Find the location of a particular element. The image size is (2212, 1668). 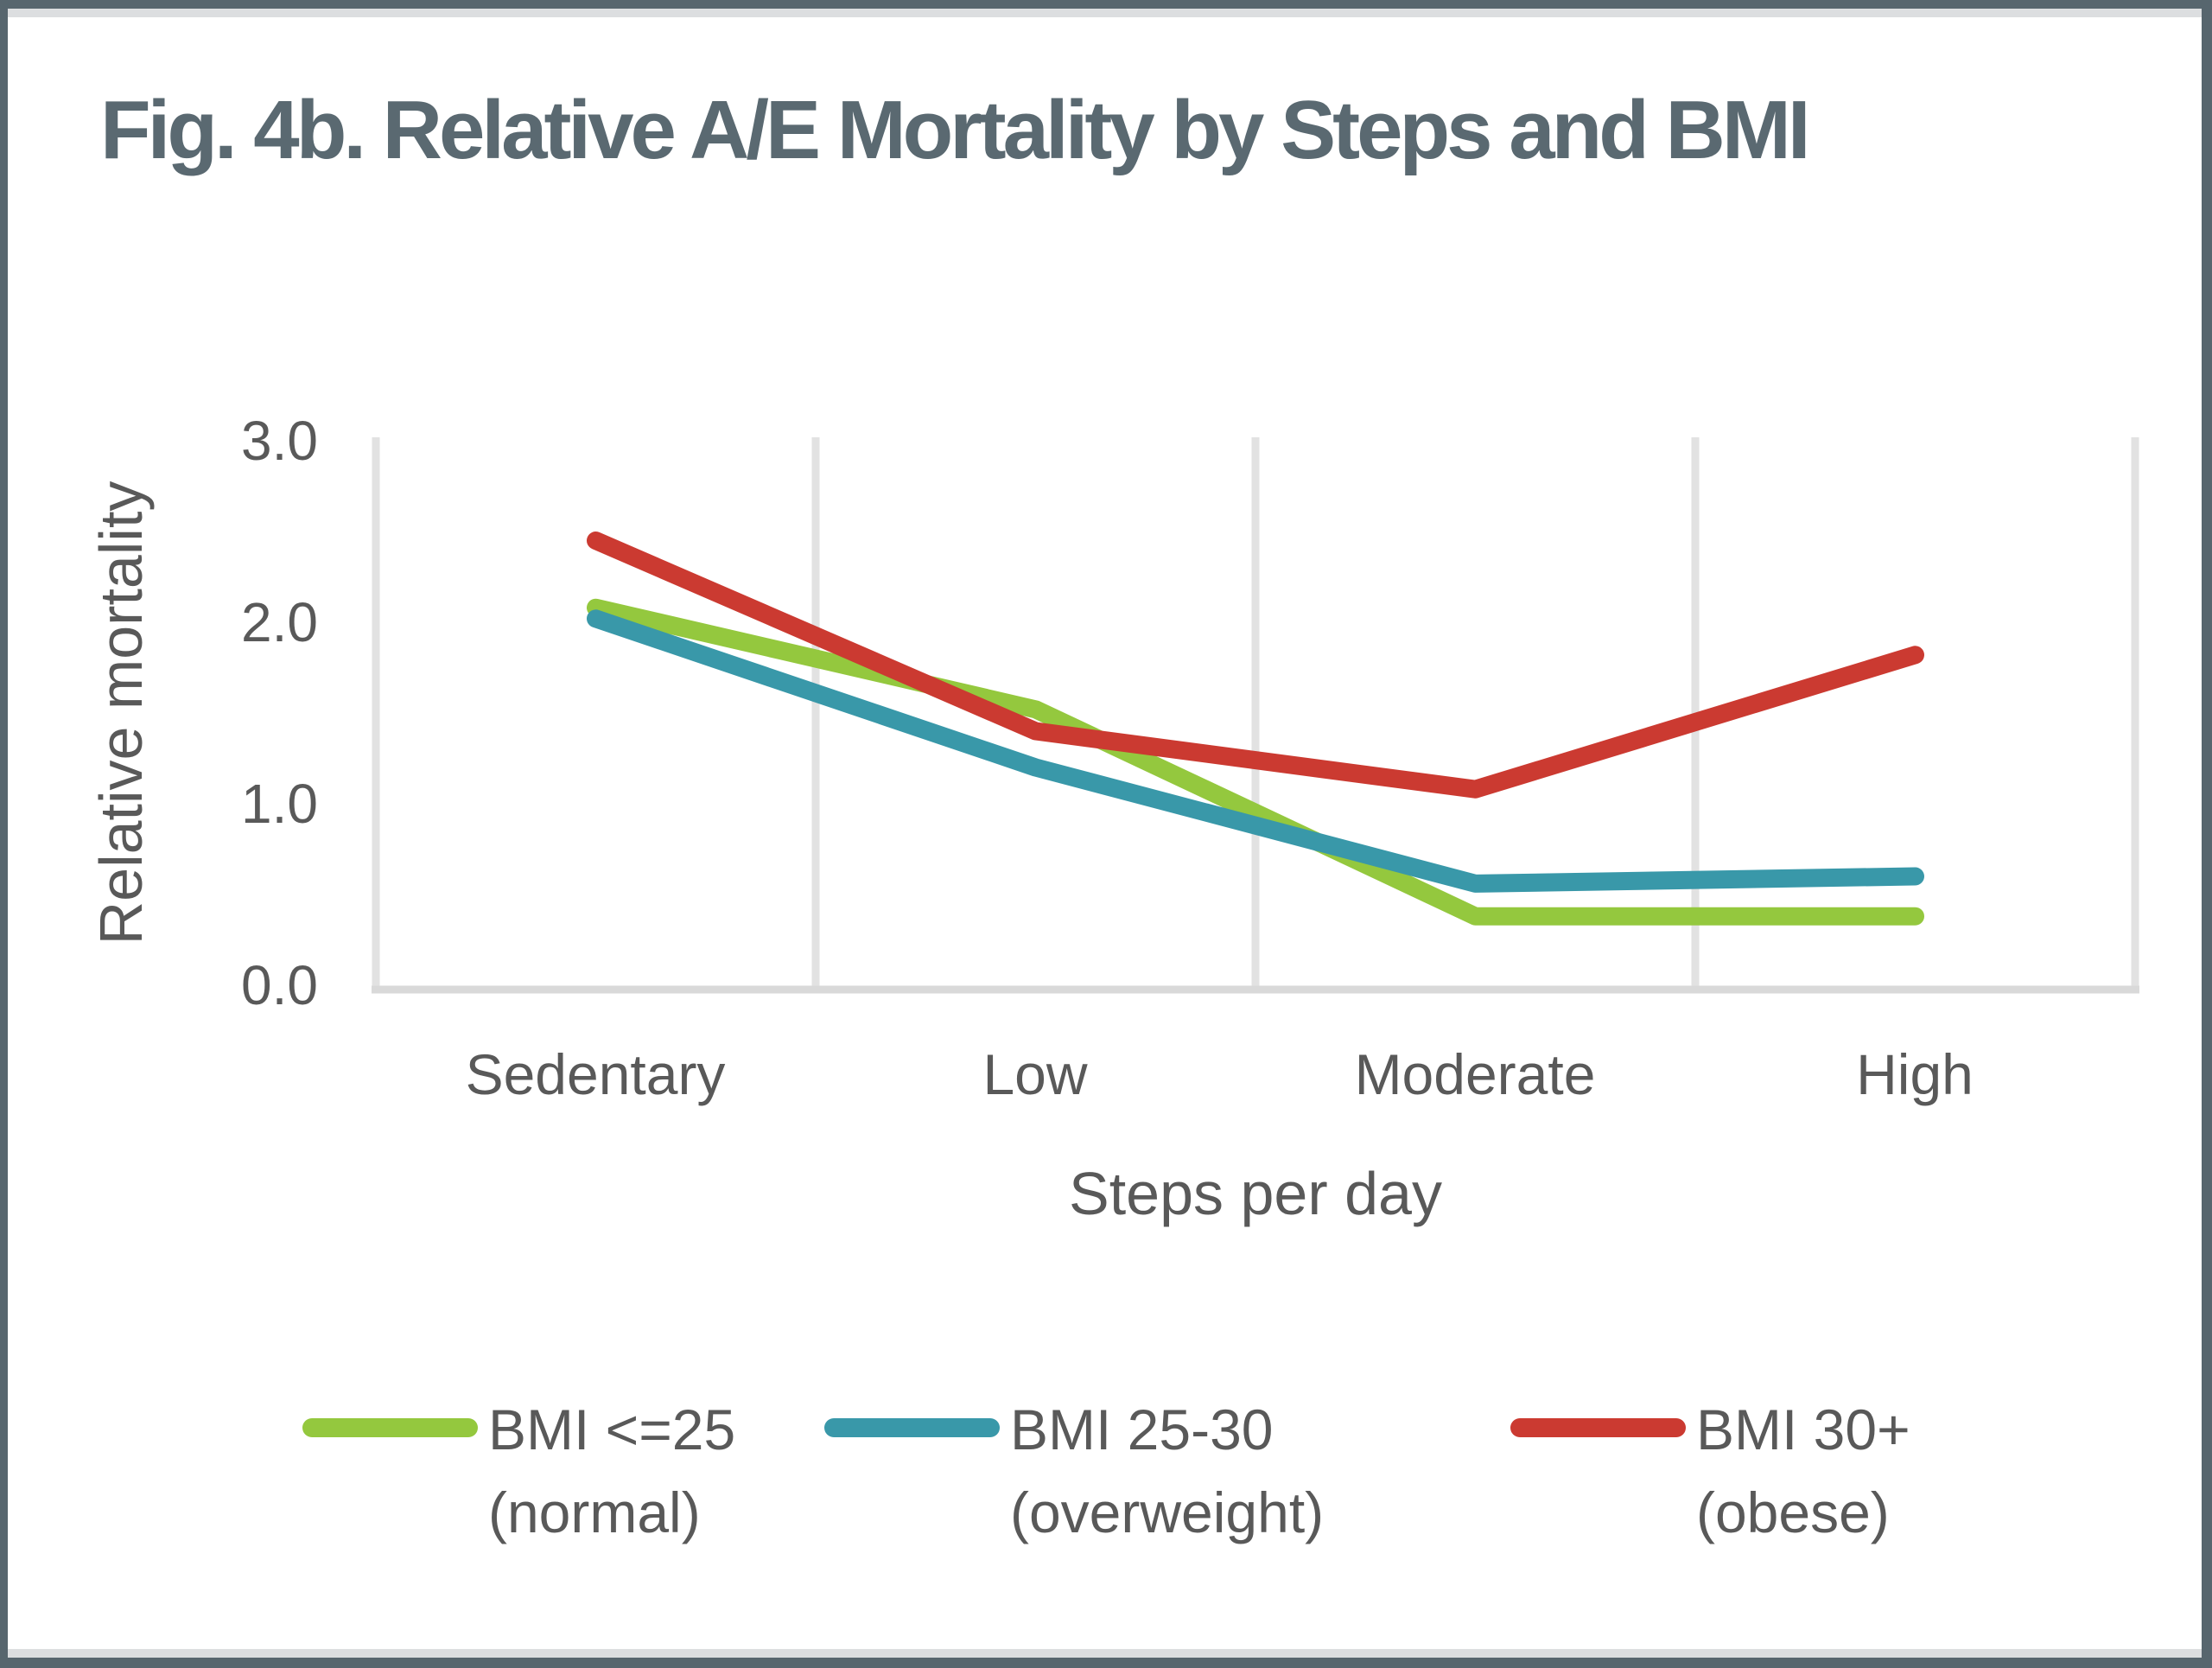

y-tick-label-1: 1.0 is located at coordinates (279, 804).